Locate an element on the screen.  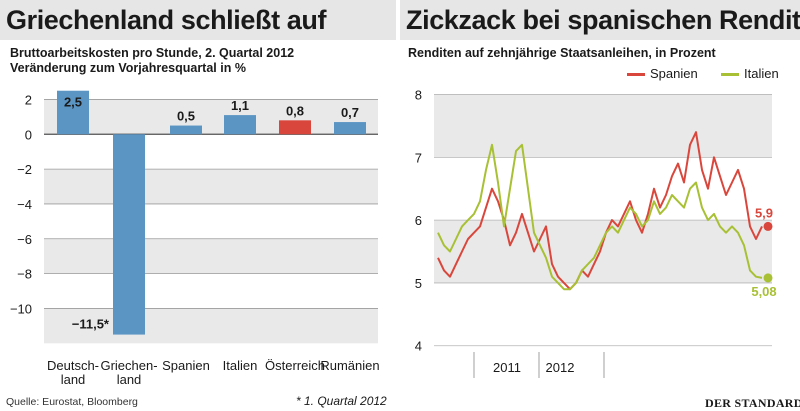
footnote: * 1. Quartal 2012 is located at coordinates (341, 401).